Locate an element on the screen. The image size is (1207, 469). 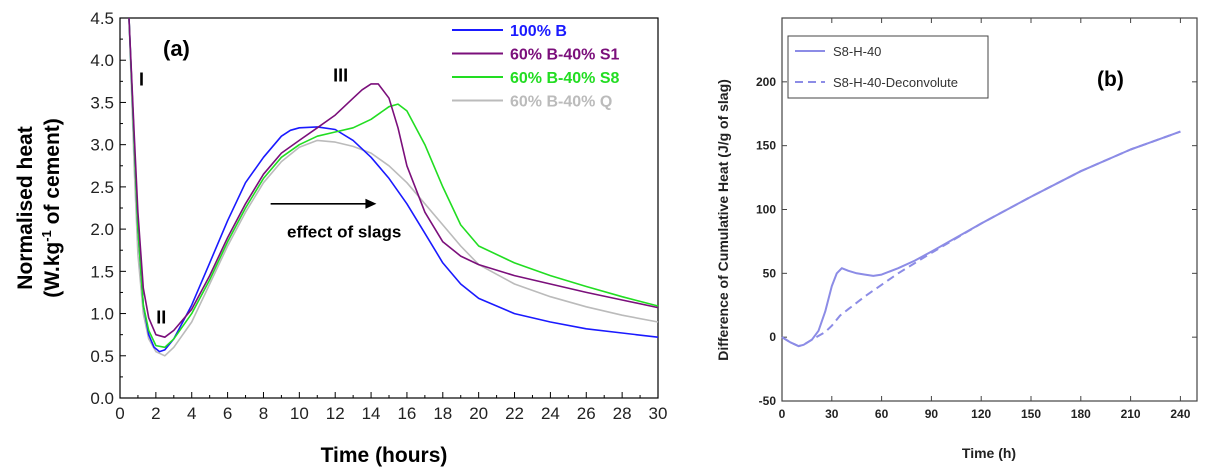
chart-a-legend-label: 60% B-40% S8 is located at coordinates (564, 78).